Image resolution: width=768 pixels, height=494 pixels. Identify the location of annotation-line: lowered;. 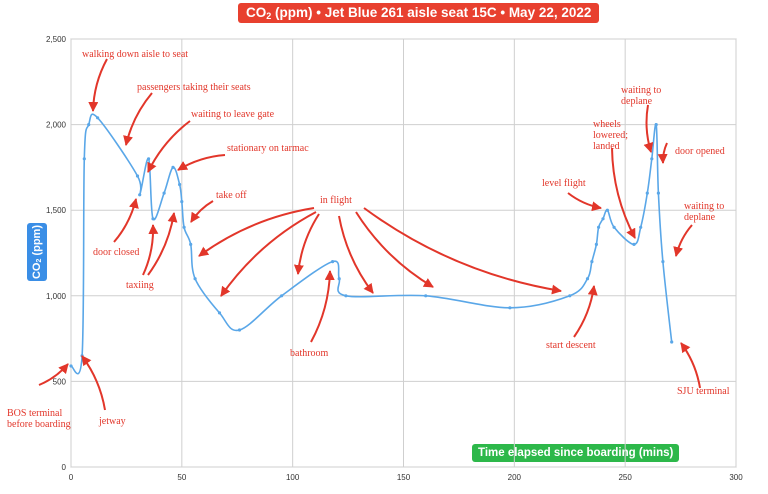
(610, 135).